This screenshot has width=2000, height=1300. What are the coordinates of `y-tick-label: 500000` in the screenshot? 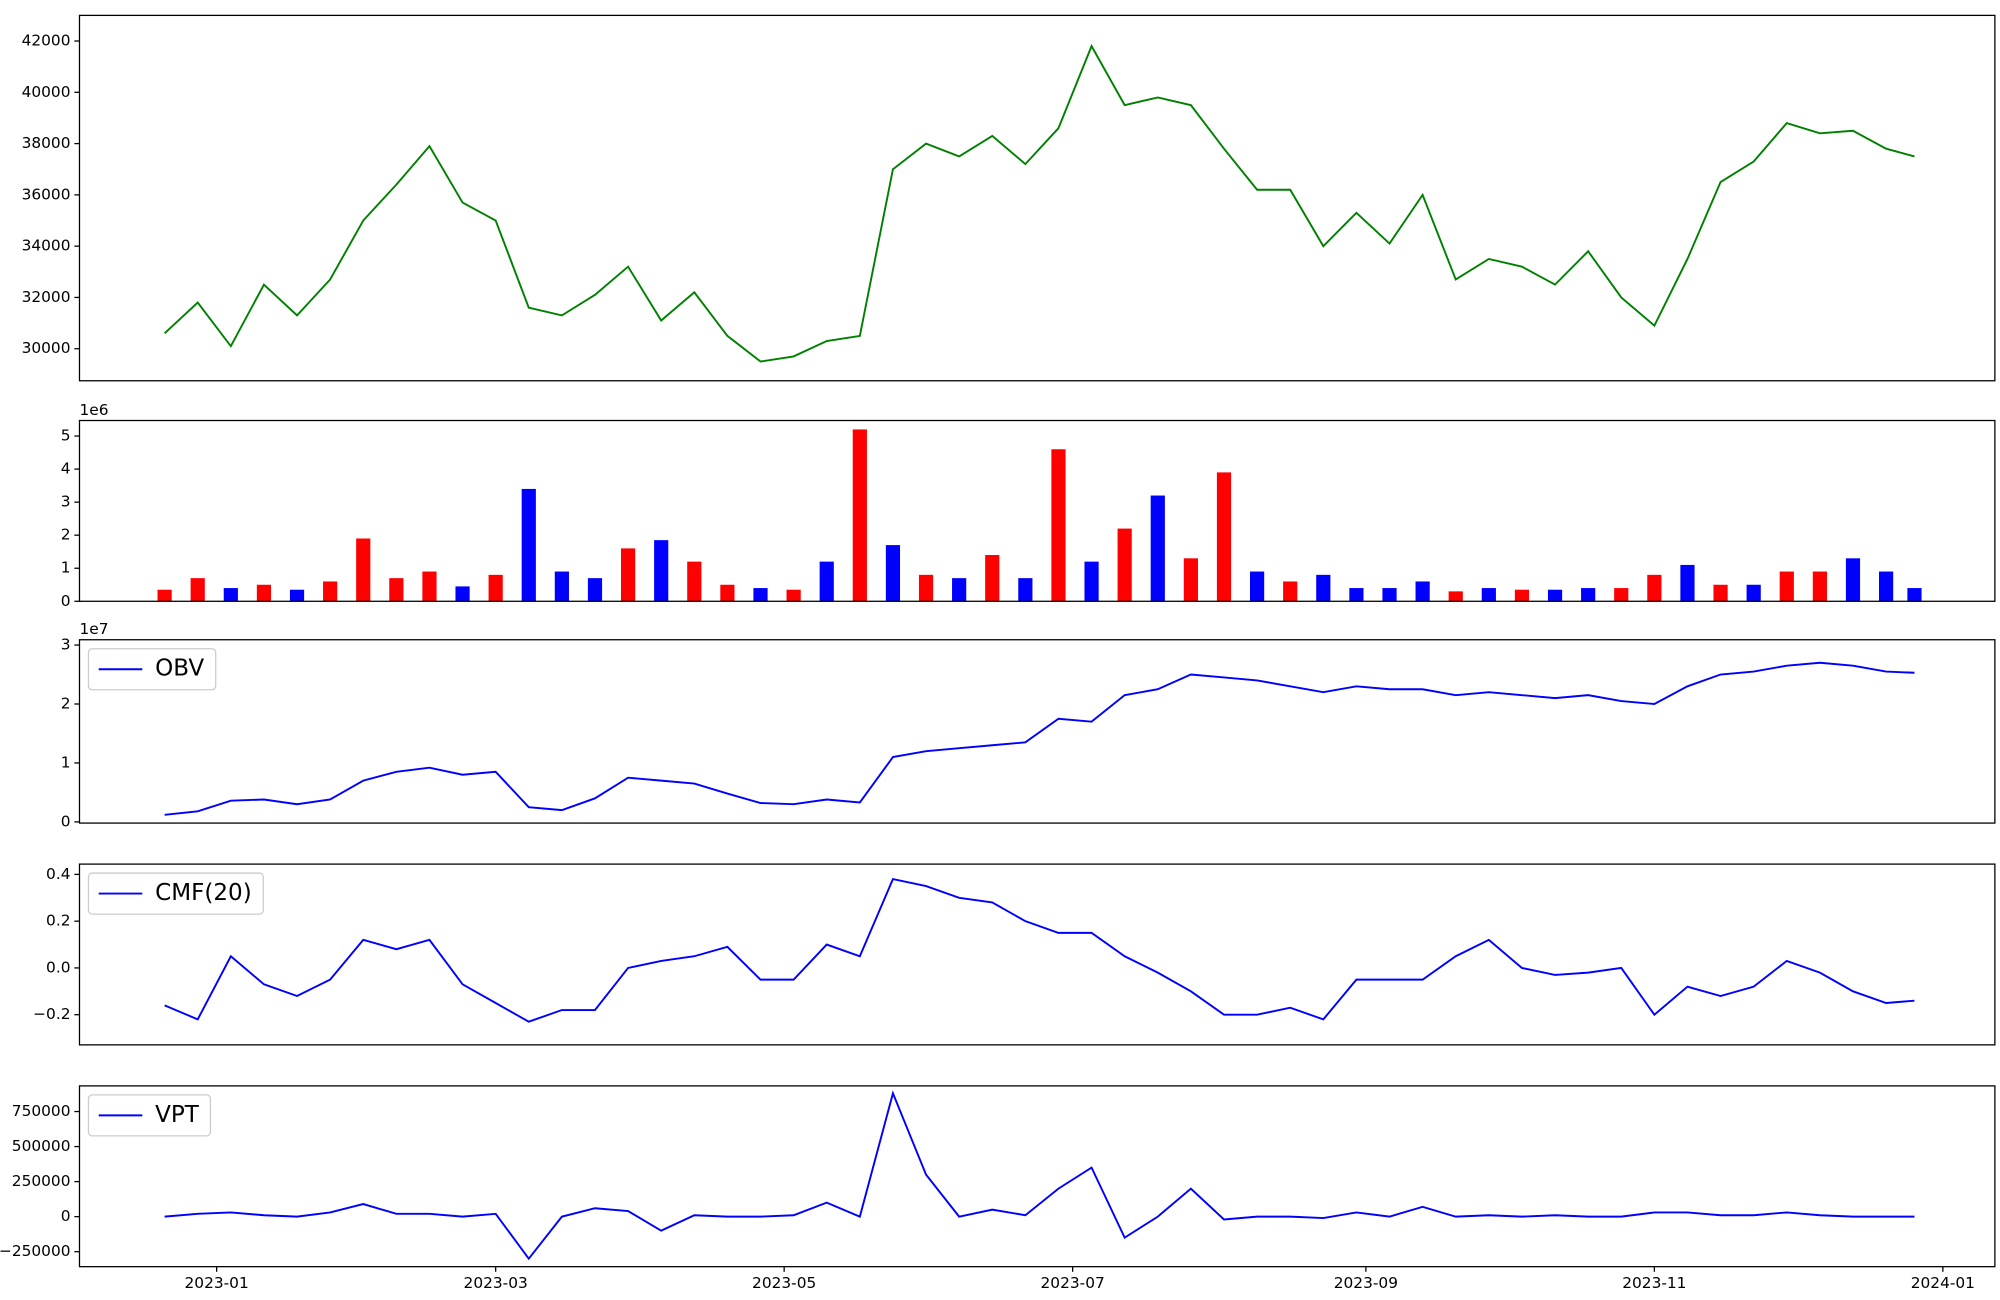 It's located at (41, 1146).